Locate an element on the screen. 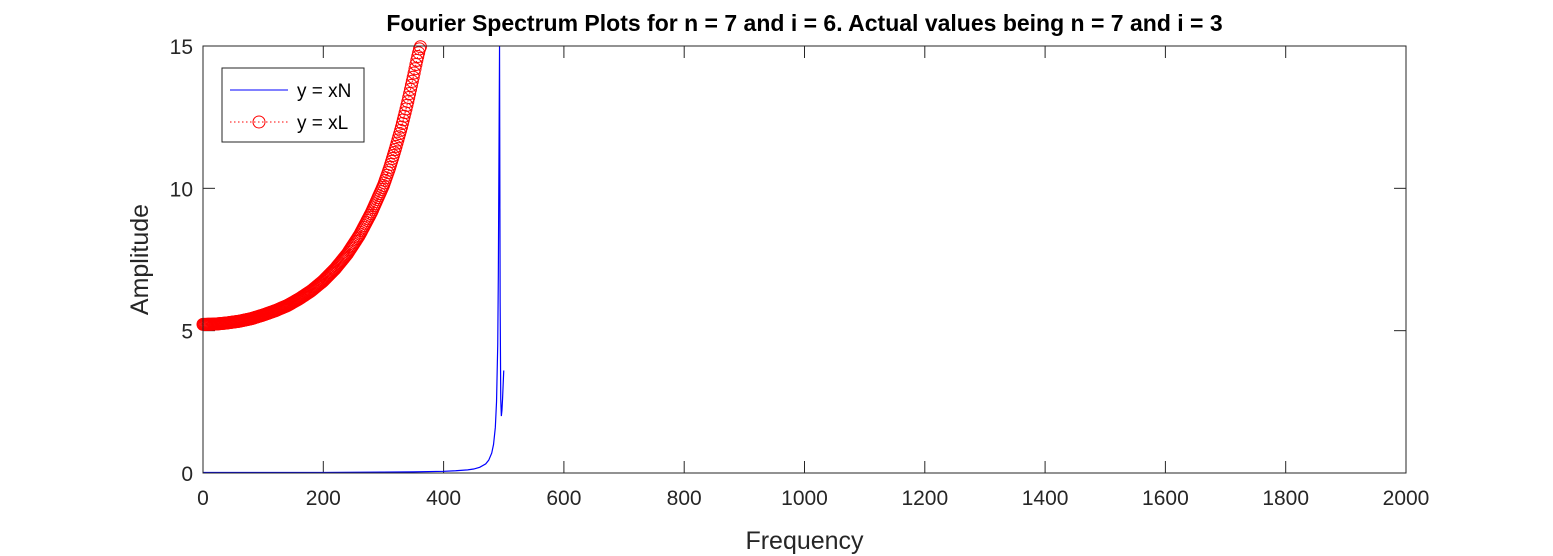  x-tick-label: 0 is located at coordinates (203, 498).